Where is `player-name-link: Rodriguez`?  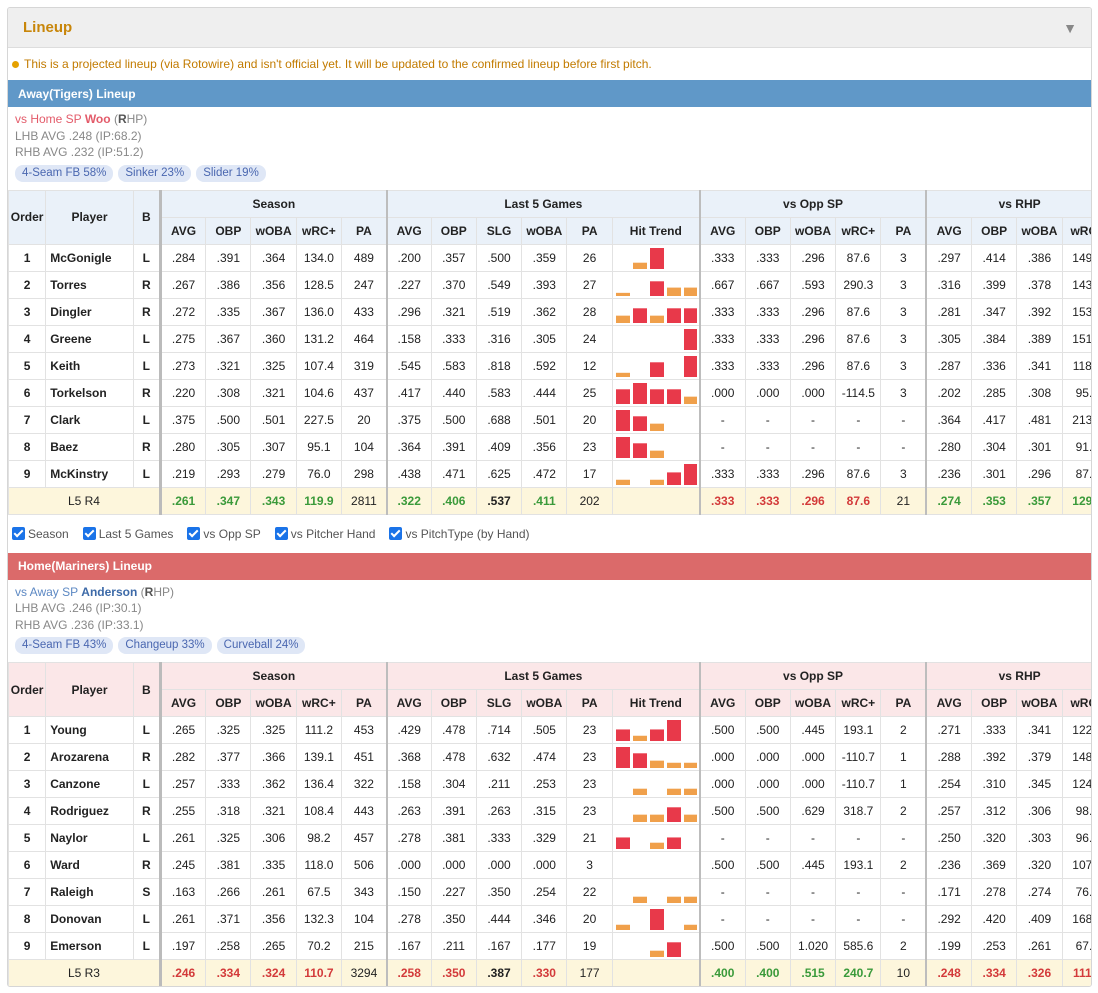 player-name-link: Rodriguez is located at coordinates (89, 811).